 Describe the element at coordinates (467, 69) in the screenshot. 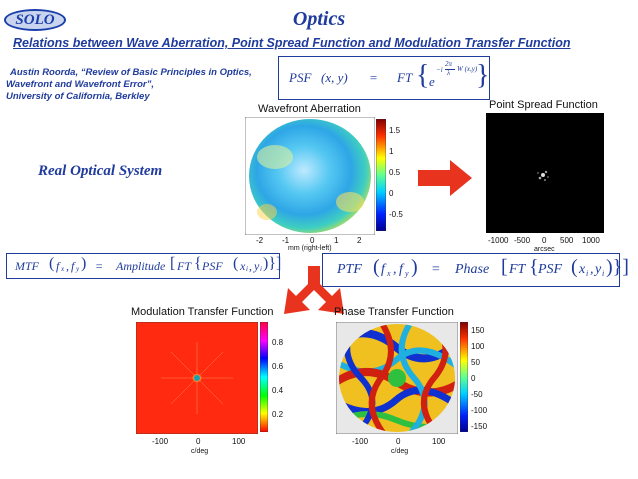

I see `psf-eq-exp-func: W (x,y)` at that location.